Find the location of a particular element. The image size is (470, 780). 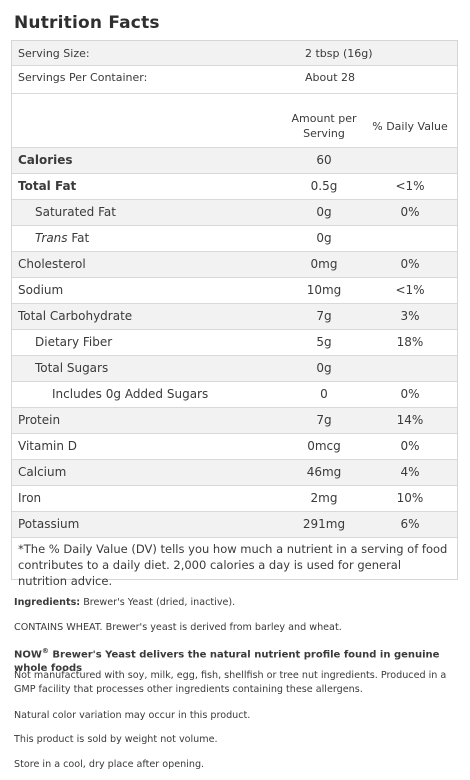

serving-size-value: 2 tbsp (16g) is located at coordinates (339, 53).